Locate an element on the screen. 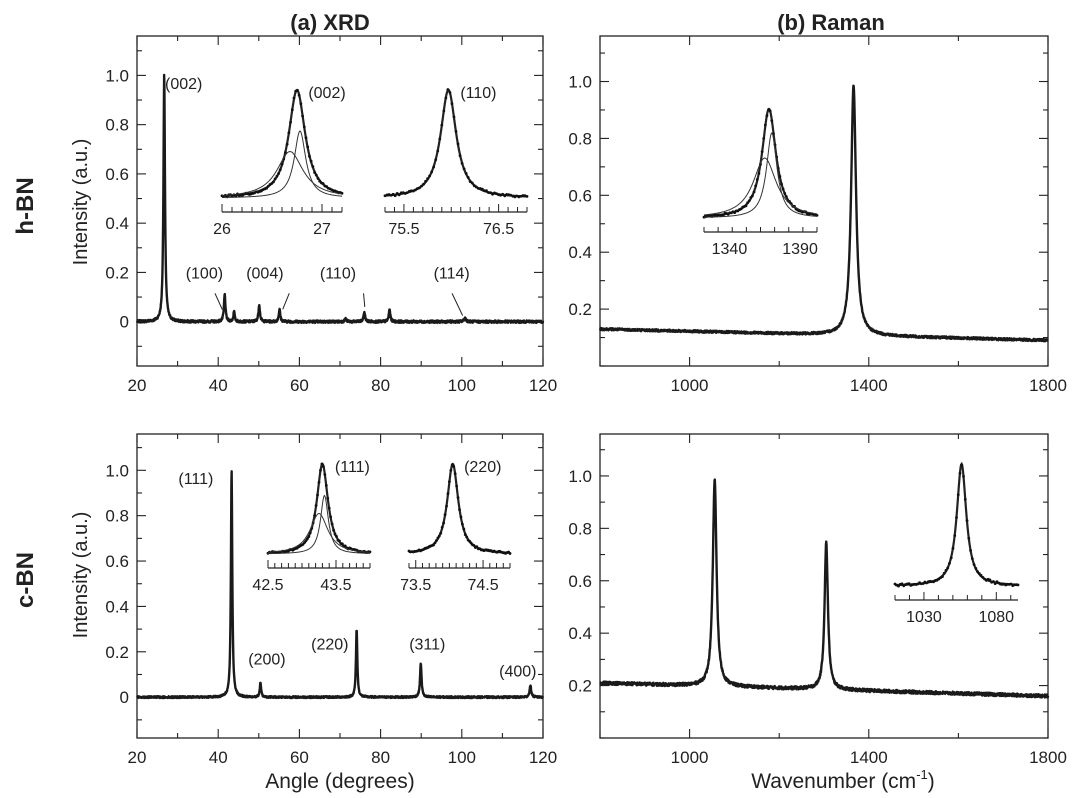  x-tick-label: 1800 is located at coordinates (1048, 757).